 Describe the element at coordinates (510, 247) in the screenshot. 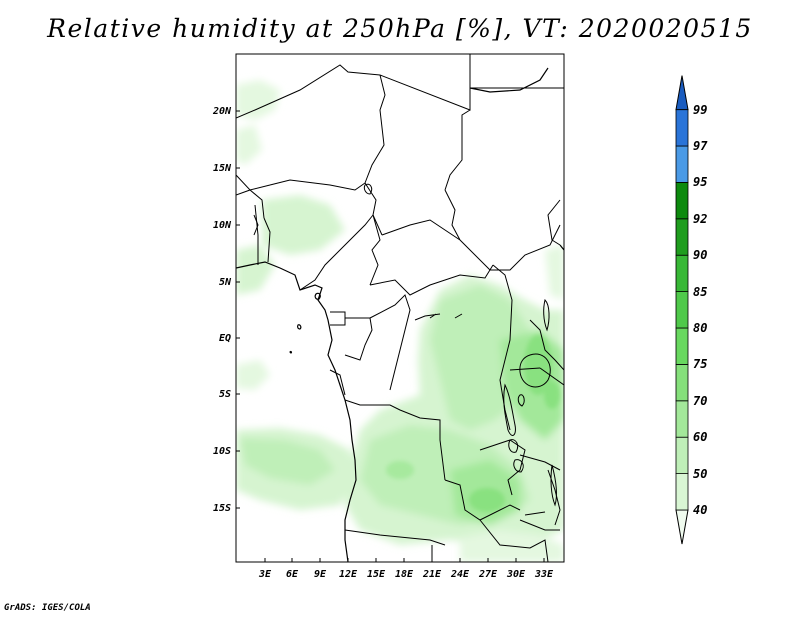

I see `border-sudan-southsudan` at that location.